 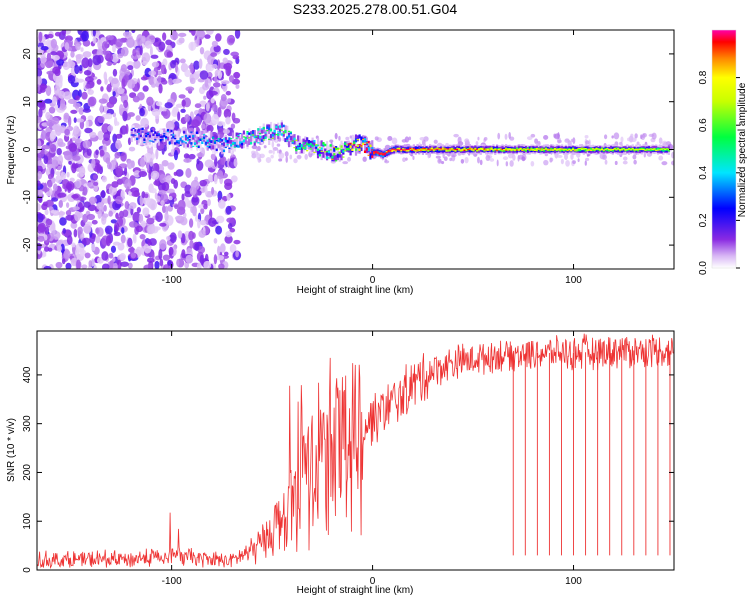 I want to click on y-tick-label: -10, so click(x=27, y=197).